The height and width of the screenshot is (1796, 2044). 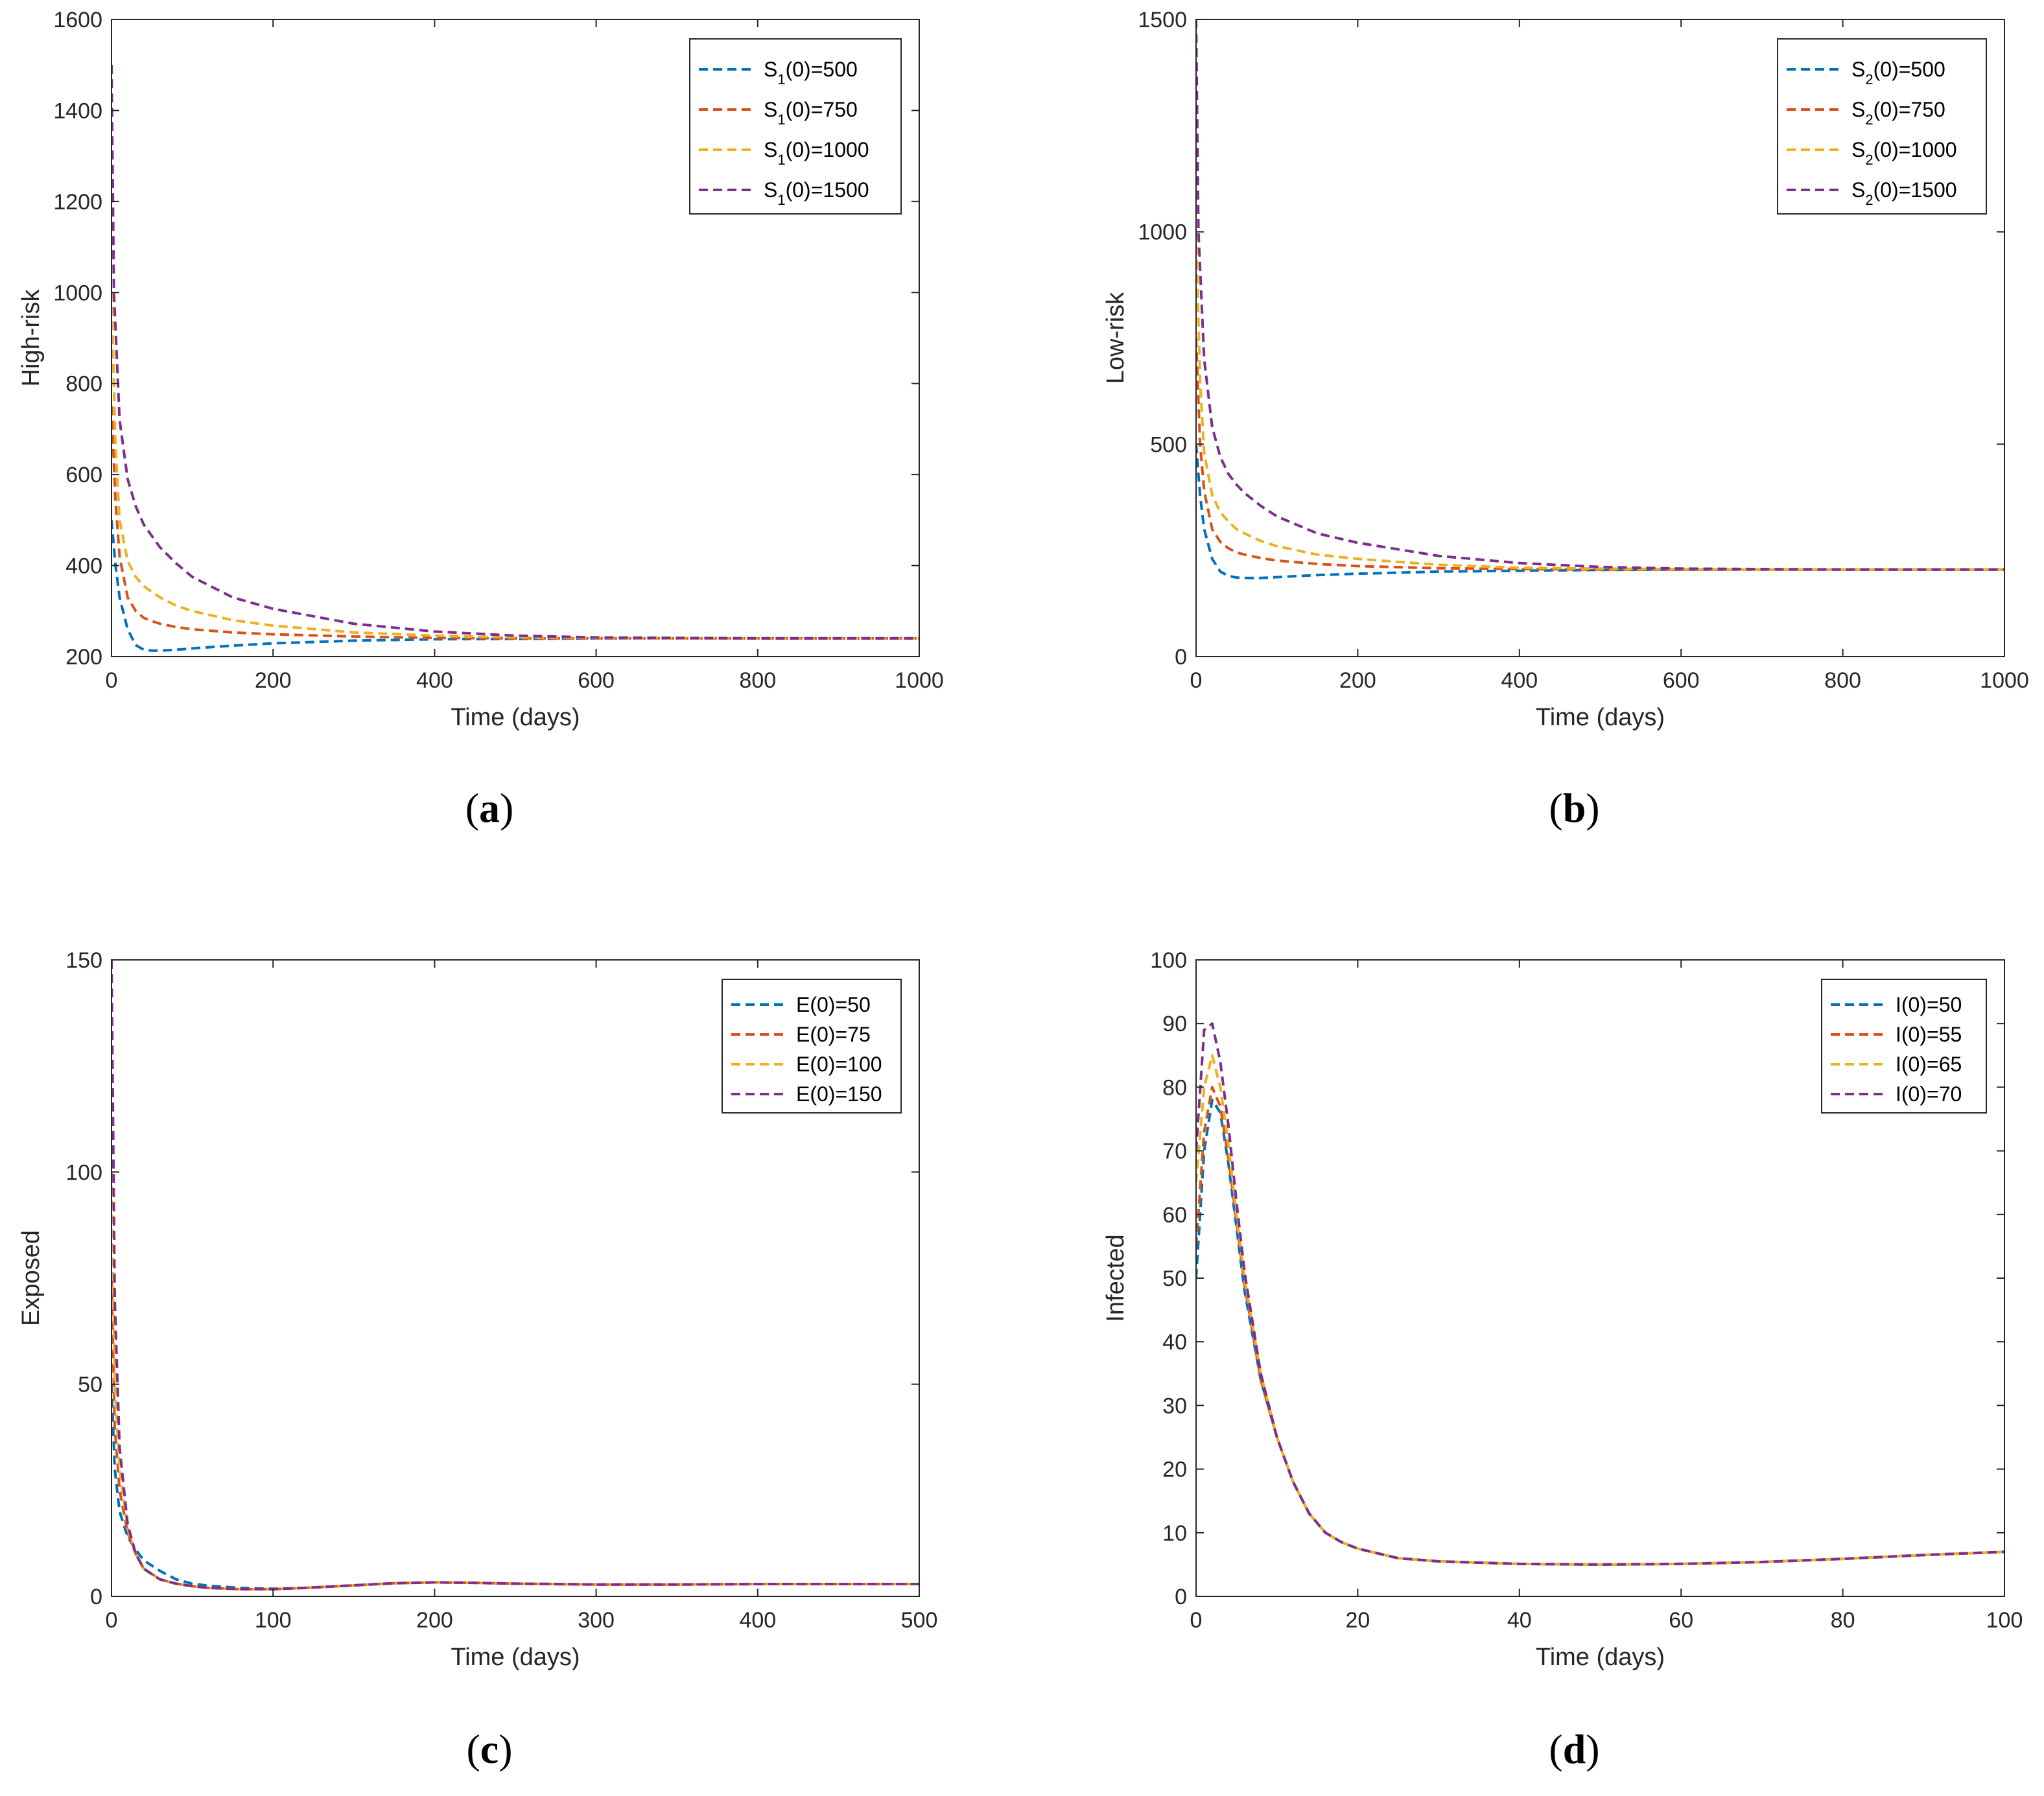 I want to click on y-tick-label: 400, so click(x=83, y=566).